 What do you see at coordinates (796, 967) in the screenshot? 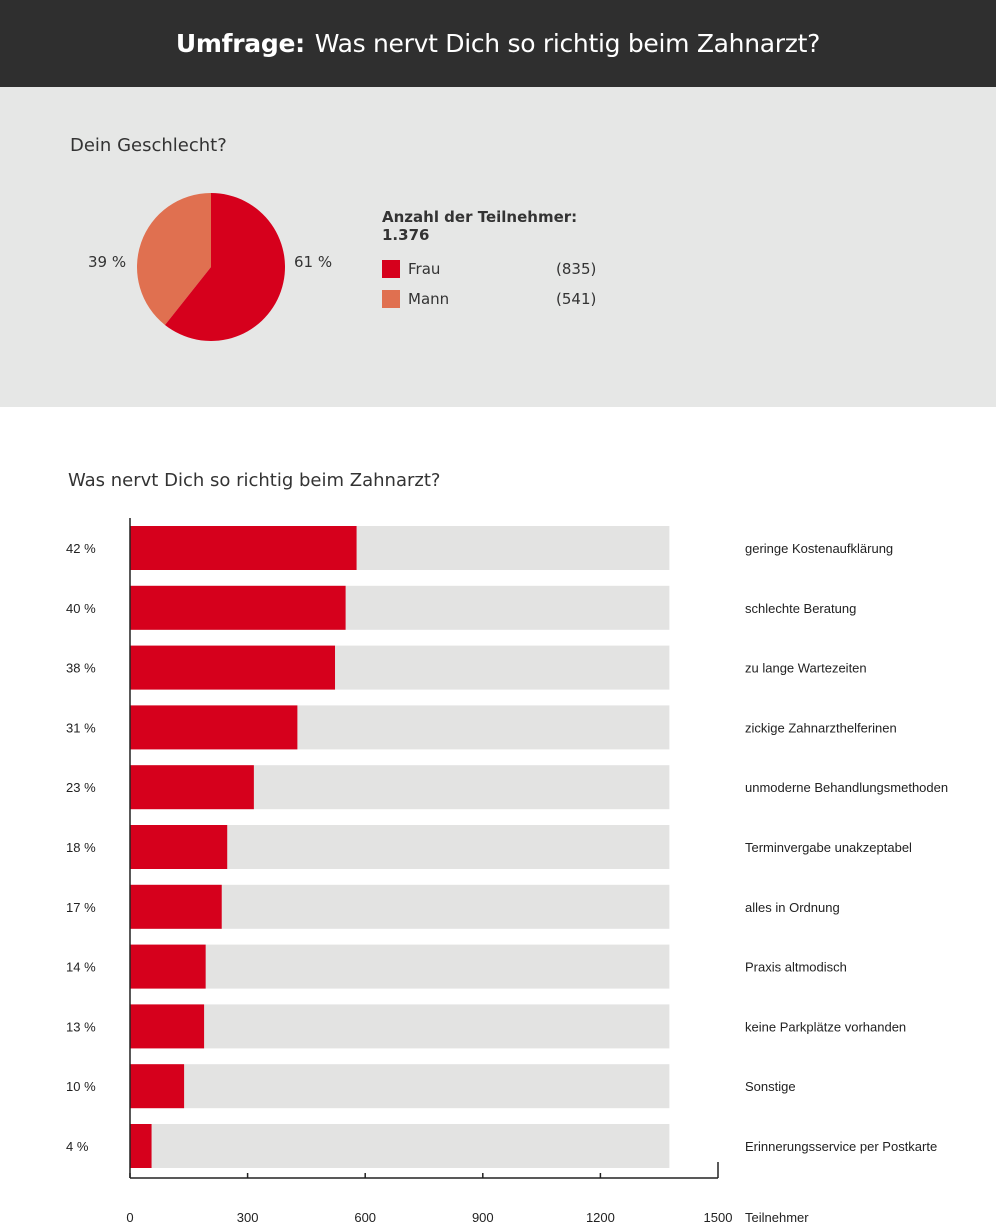
I see `bar-category-label: Praxis altmodisch` at bounding box center [796, 967].